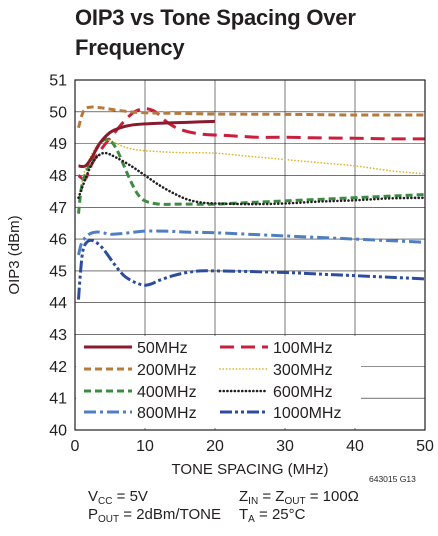 Image resolution: width=438 pixels, height=536 pixels. Describe the element at coordinates (307, 413) in the screenshot. I see `legend-label-1000mhz: 1000MHz` at that location.